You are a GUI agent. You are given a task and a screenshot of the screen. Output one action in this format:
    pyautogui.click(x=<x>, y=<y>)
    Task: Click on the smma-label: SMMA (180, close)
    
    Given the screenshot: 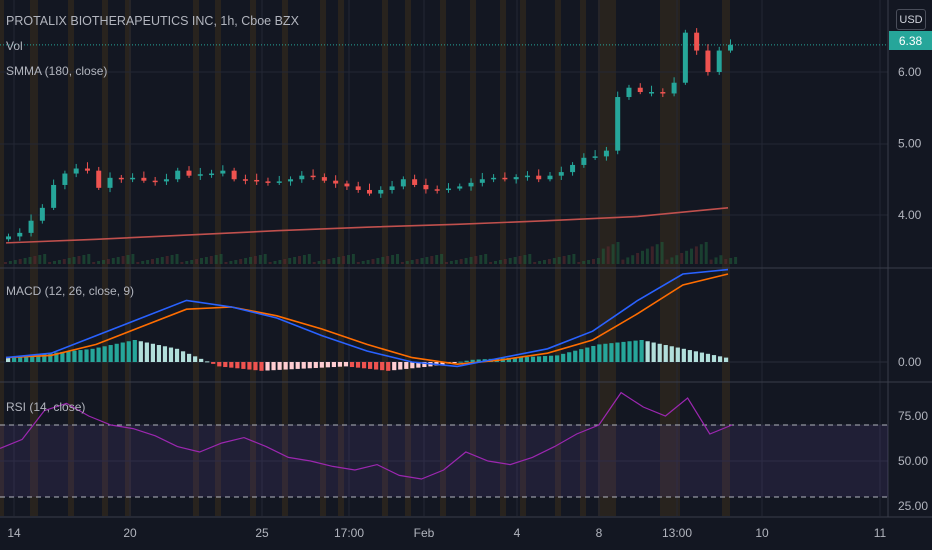 What is the action you would take?
    pyautogui.click(x=57, y=71)
    